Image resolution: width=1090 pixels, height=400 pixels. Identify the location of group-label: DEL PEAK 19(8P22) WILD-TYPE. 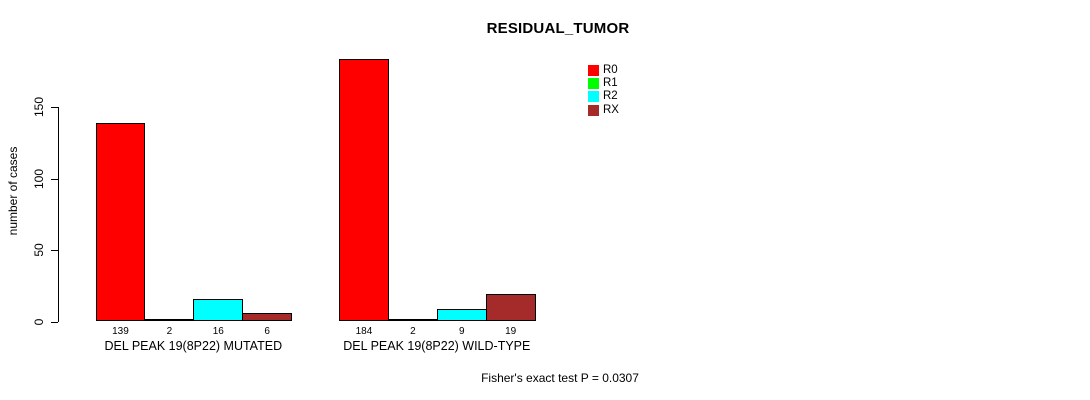
(437, 346).